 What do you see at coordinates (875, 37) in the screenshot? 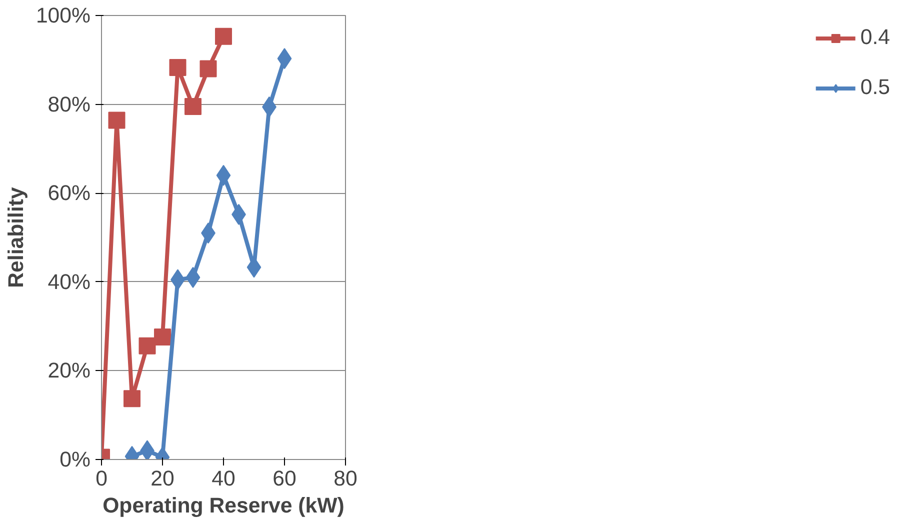
I see `legend-label: 0.4` at bounding box center [875, 37].